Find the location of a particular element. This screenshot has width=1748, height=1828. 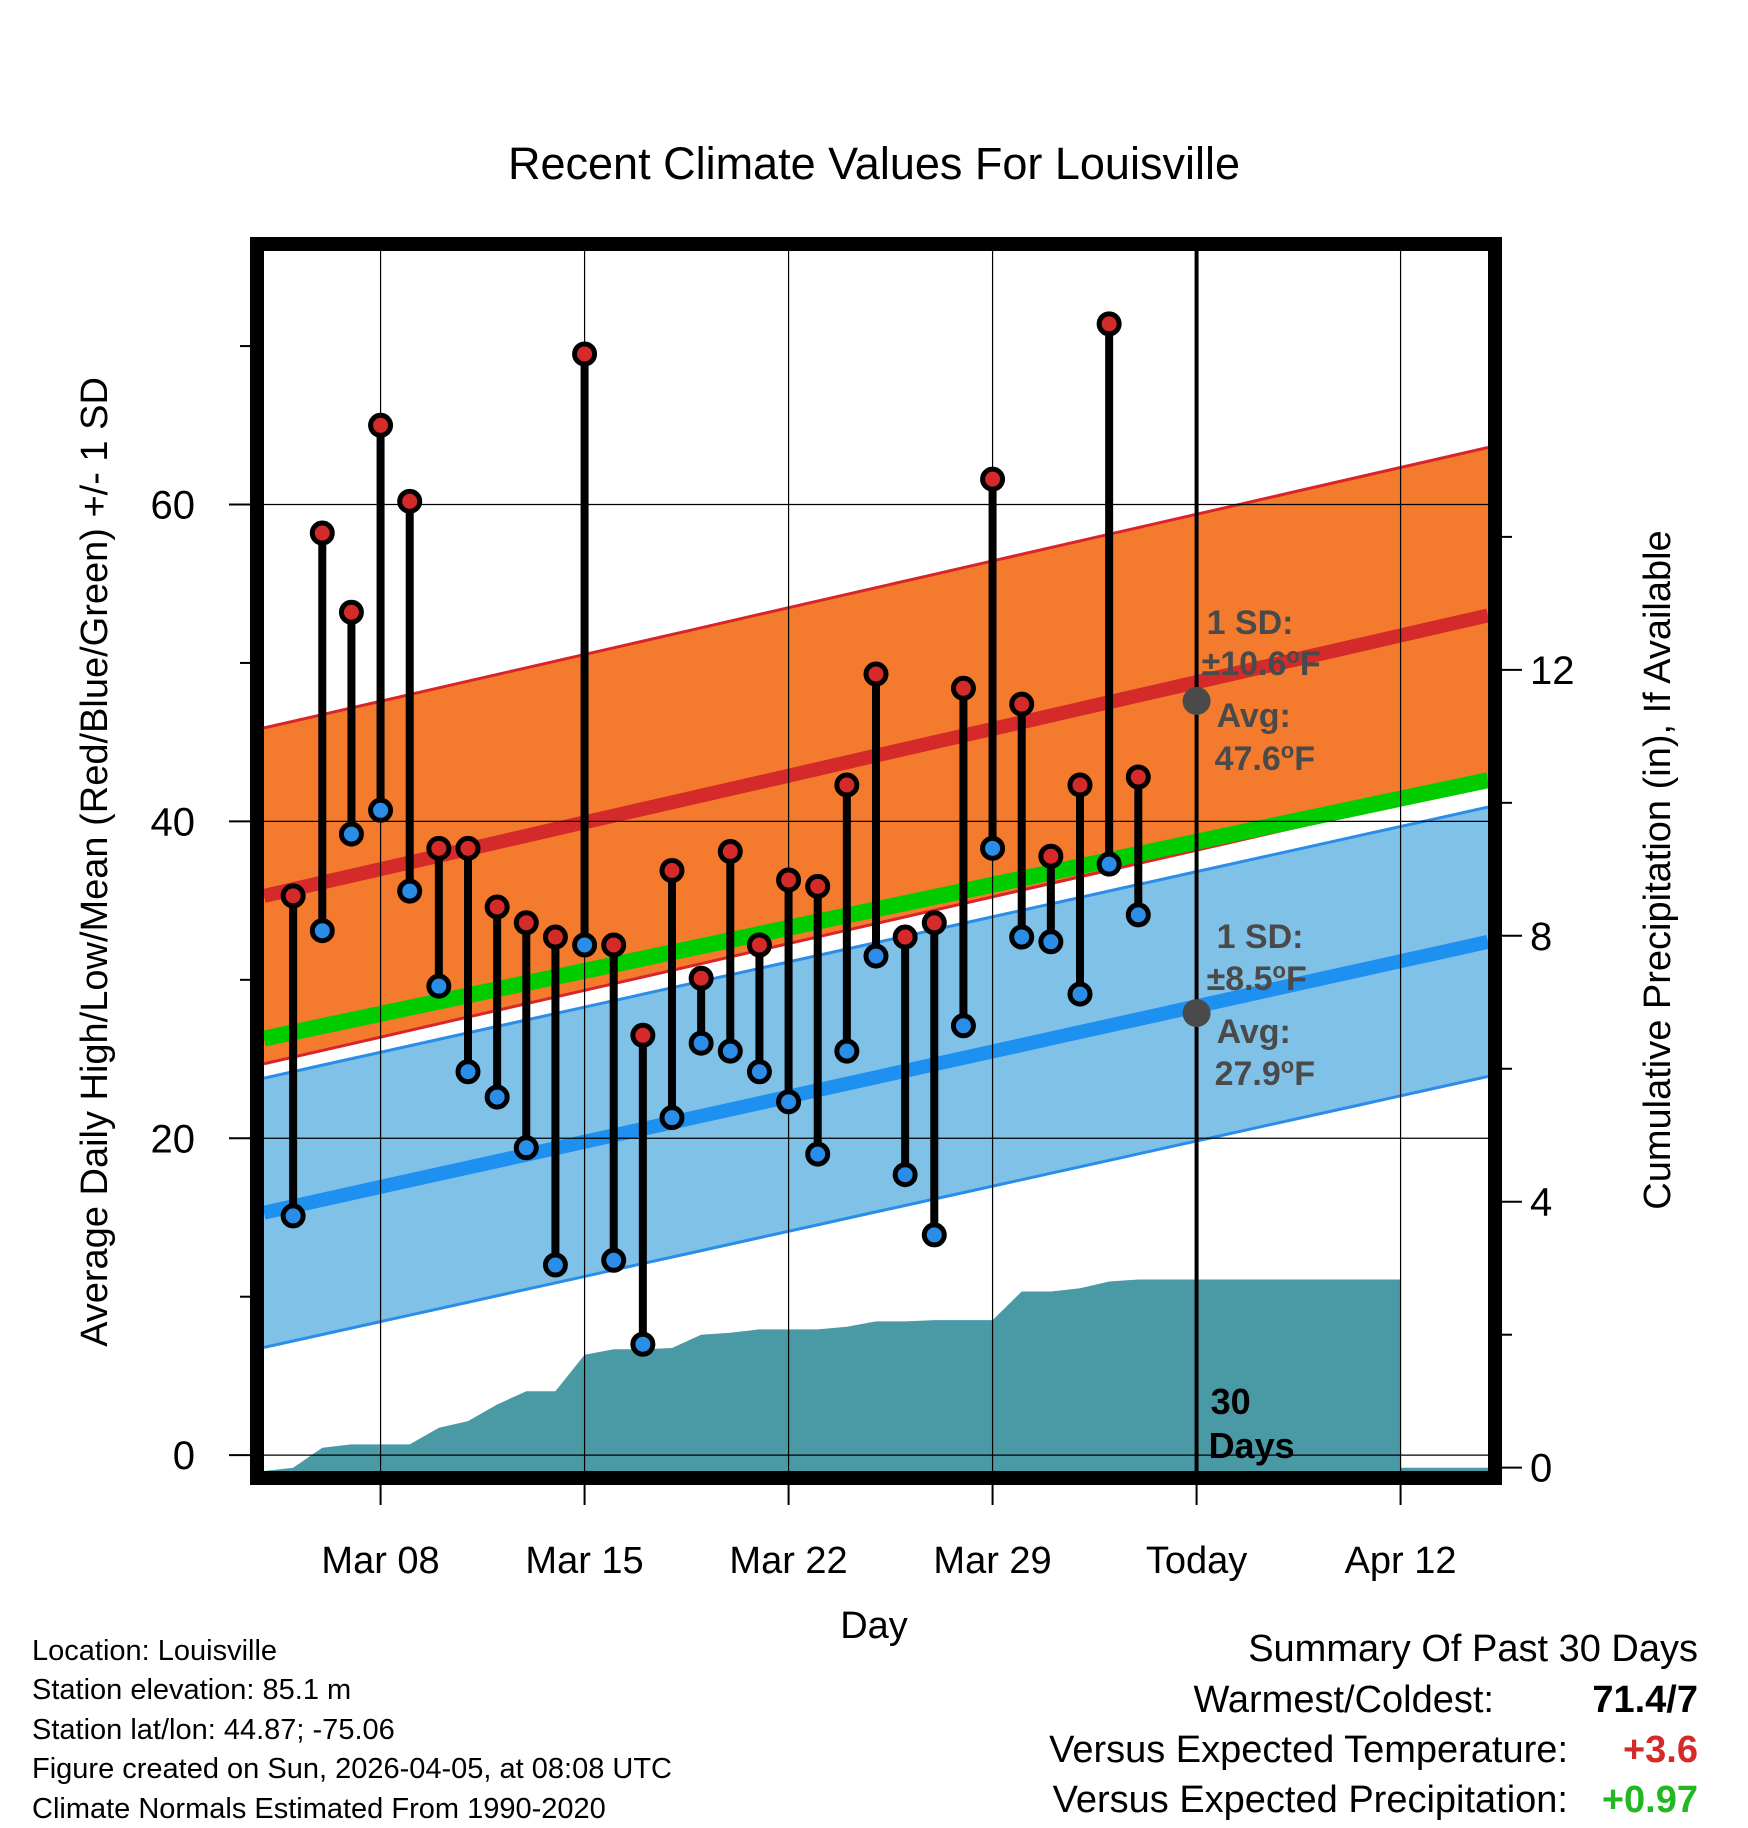

high-avg-marker is located at coordinates (1196, 700).